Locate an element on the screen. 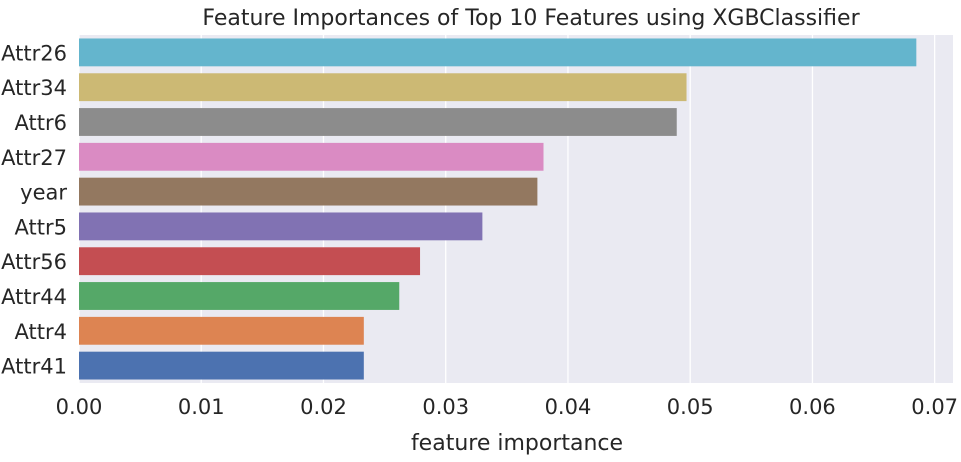 This screenshot has width=961, height=462. x-tick-label: 0.05 is located at coordinates (690, 407).